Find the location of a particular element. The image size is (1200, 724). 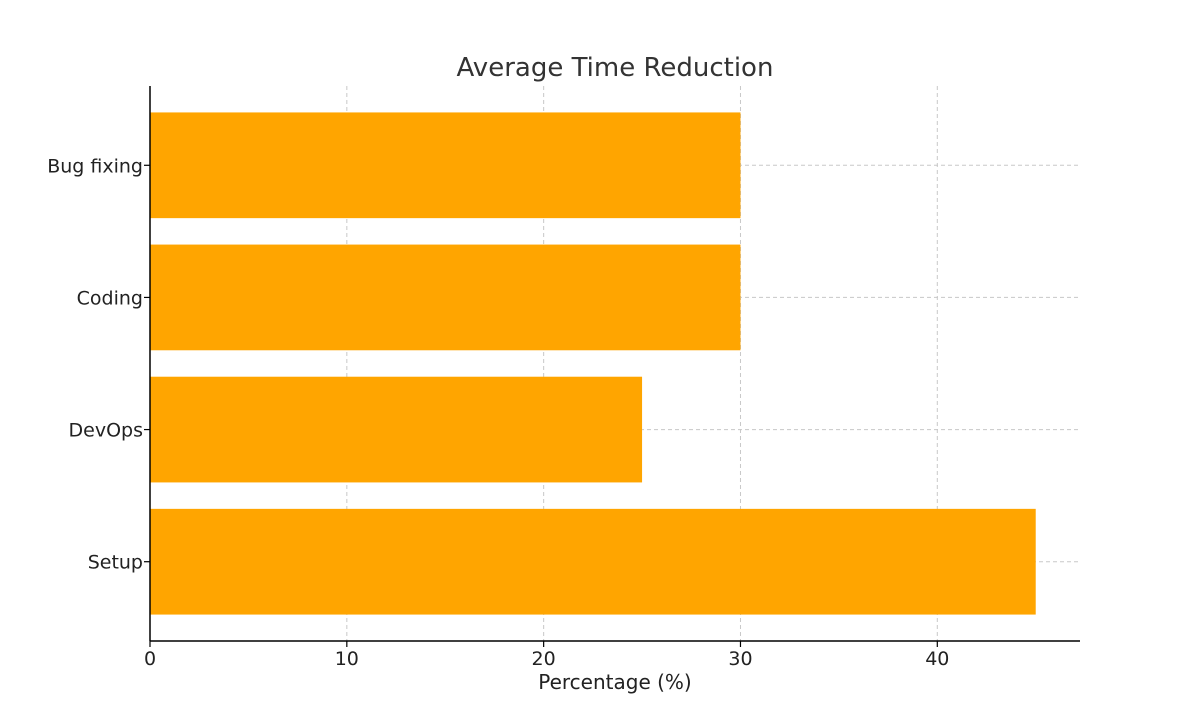

x-tick-label: 40 is located at coordinates (937, 659).